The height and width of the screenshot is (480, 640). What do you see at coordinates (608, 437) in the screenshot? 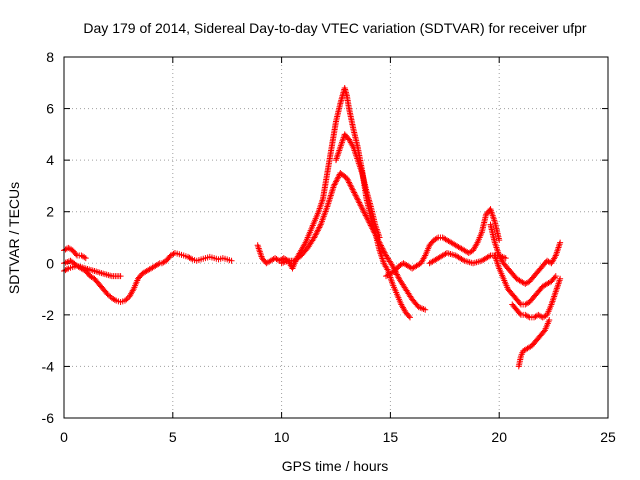
I see `x-tick-label: 25` at bounding box center [608, 437].